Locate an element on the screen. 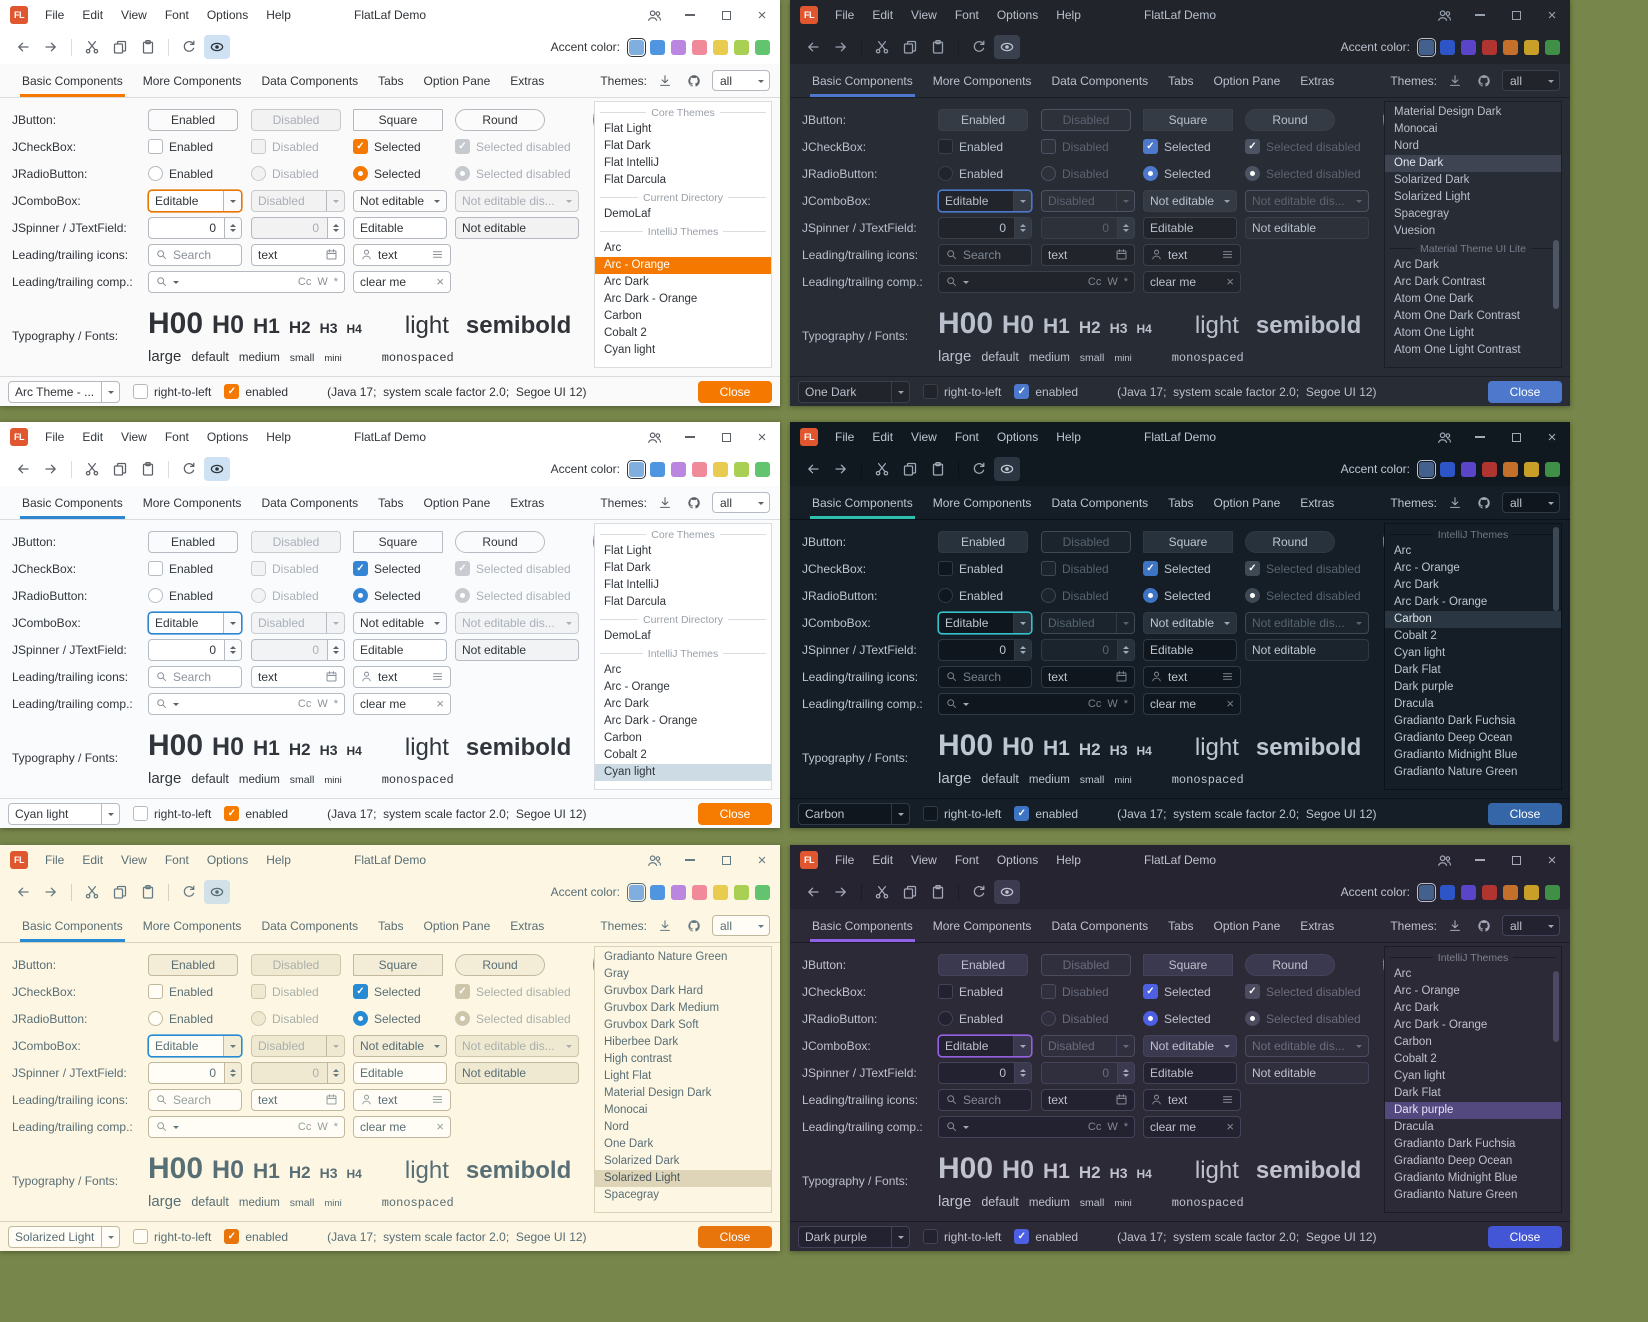 The height and width of the screenshot is (1322, 1648). enabled-checkbox: ✓ enabled is located at coordinates (256, 391).